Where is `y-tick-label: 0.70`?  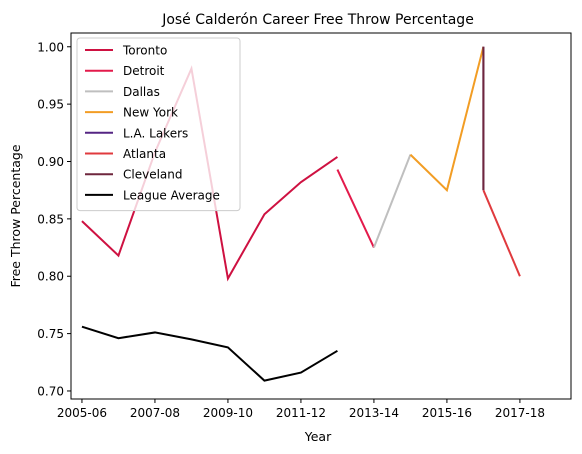 y-tick-label: 0.70 is located at coordinates (50, 391).